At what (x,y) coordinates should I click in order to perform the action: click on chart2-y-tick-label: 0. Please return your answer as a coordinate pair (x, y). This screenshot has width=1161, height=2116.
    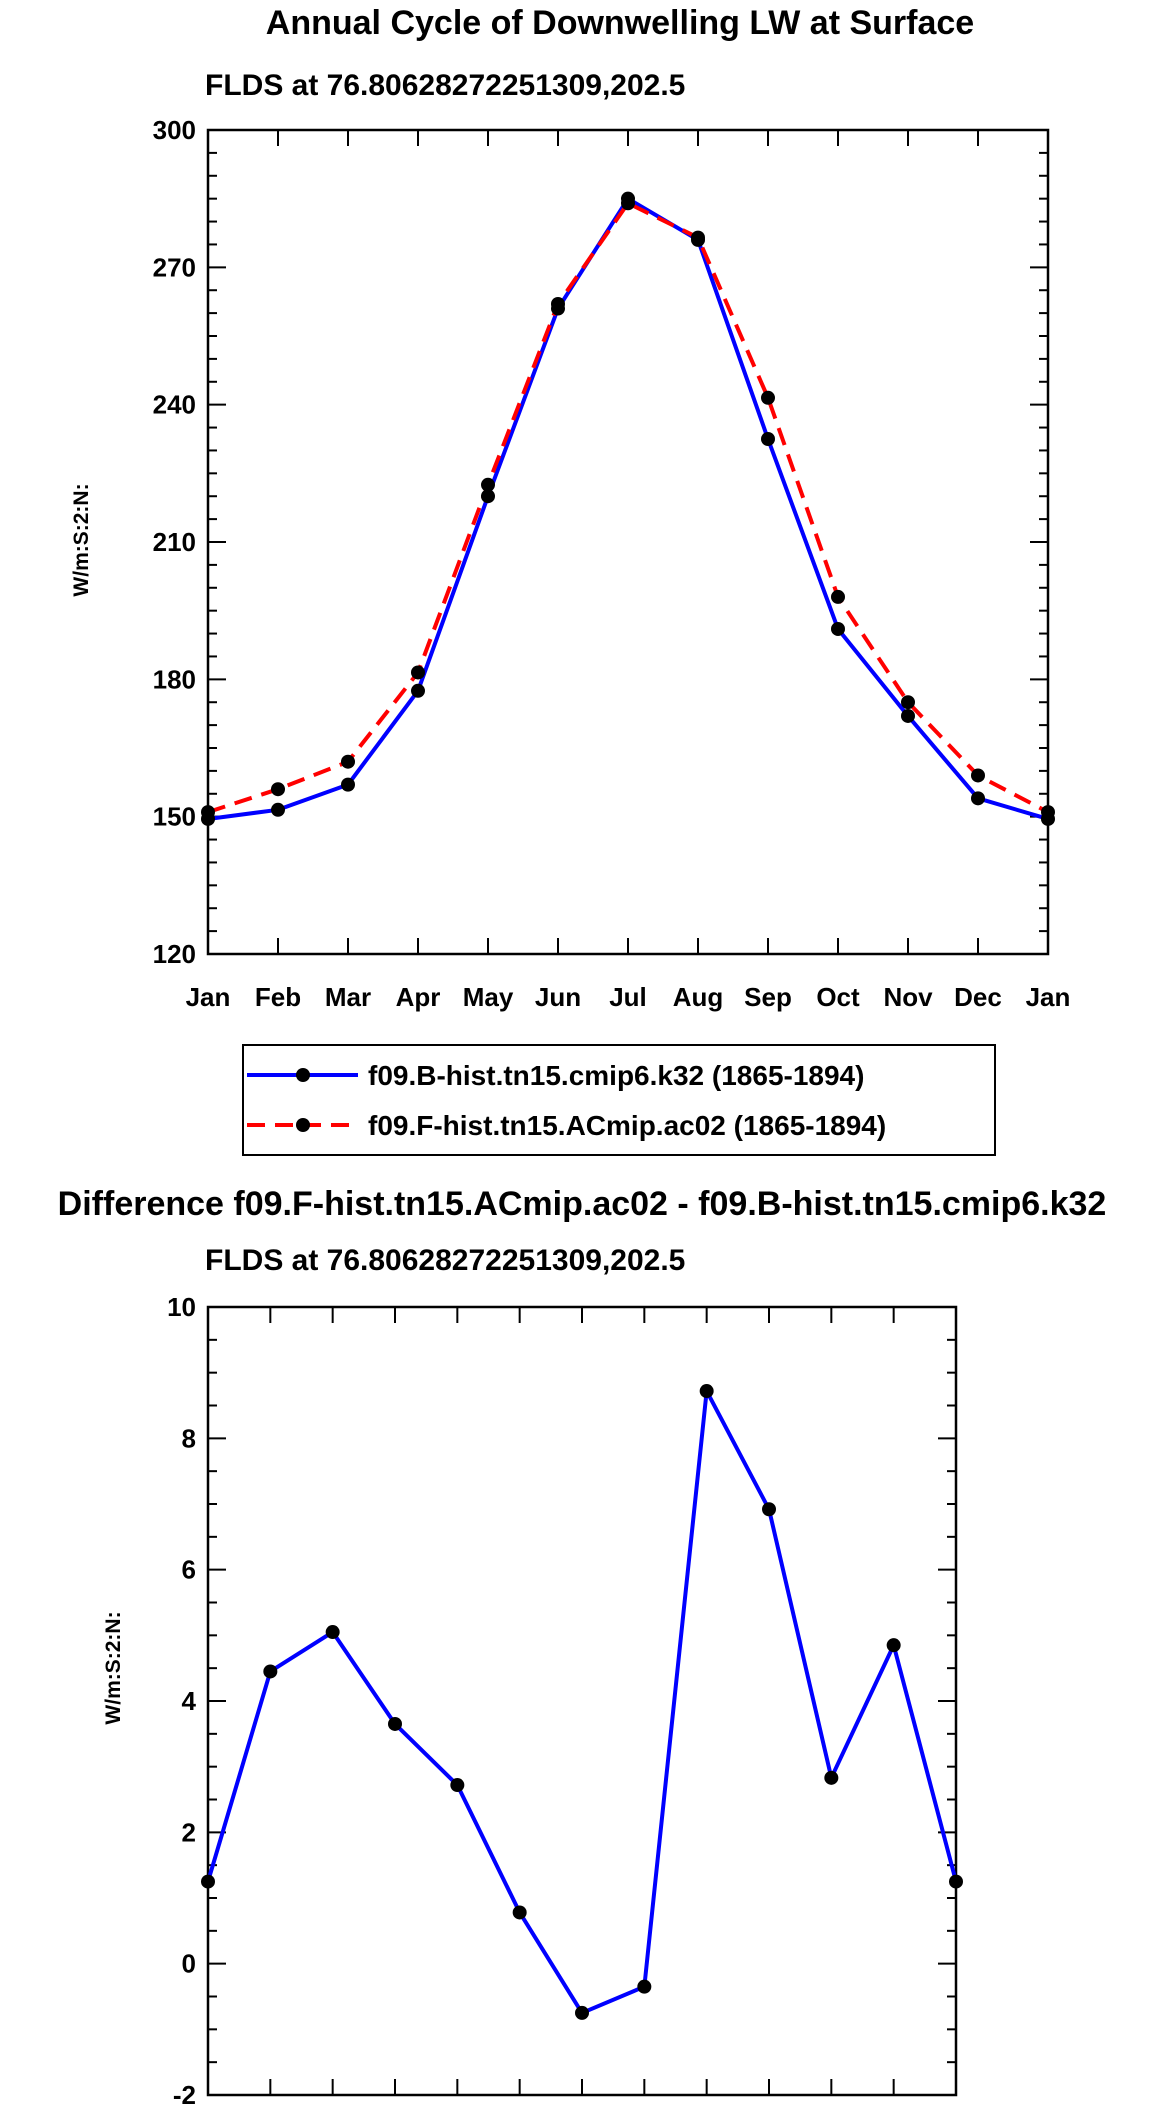
    Looking at the image, I should click on (189, 1964).